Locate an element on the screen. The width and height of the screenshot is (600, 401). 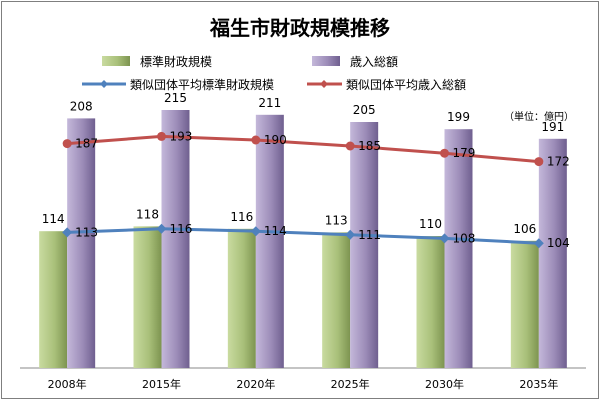
data-label-standard-scale-3: 113 is located at coordinates (336, 220).